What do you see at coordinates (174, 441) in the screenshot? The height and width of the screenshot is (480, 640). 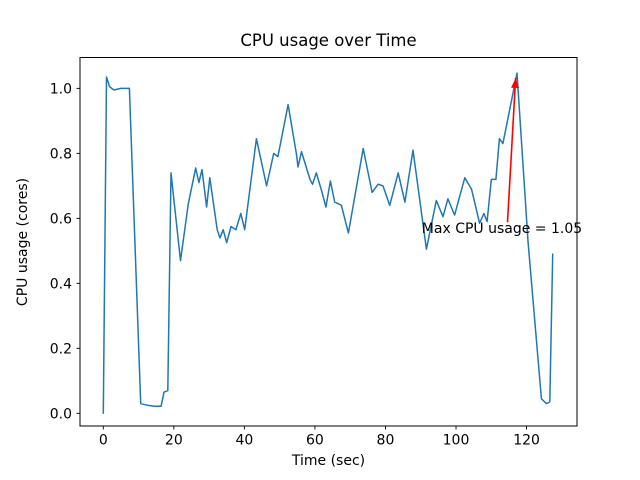 I see `x-tick-label: 20` at bounding box center [174, 441].